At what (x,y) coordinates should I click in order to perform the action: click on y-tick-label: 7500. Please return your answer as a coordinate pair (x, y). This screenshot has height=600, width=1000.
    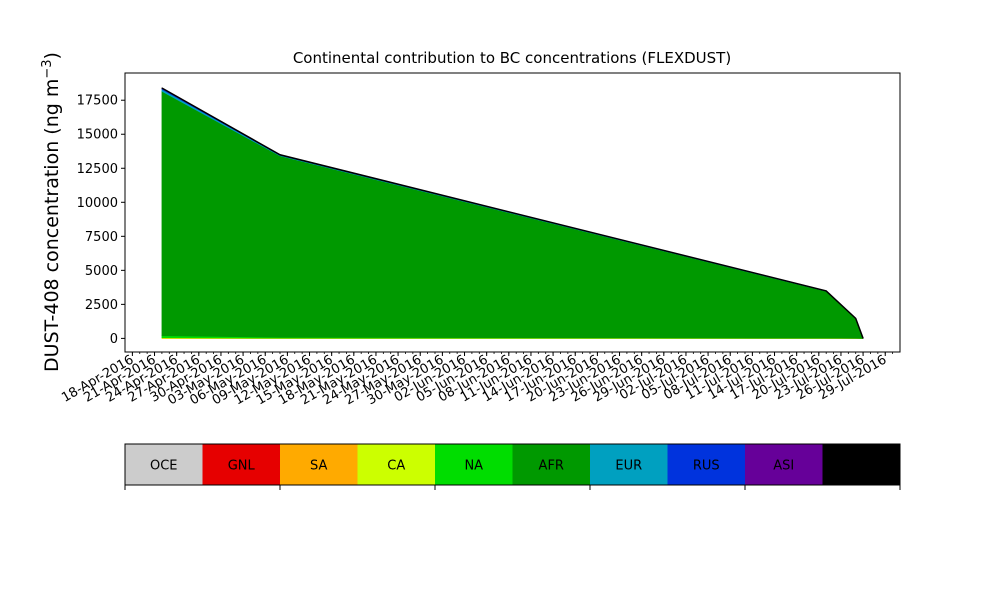
    Looking at the image, I should click on (101, 237).